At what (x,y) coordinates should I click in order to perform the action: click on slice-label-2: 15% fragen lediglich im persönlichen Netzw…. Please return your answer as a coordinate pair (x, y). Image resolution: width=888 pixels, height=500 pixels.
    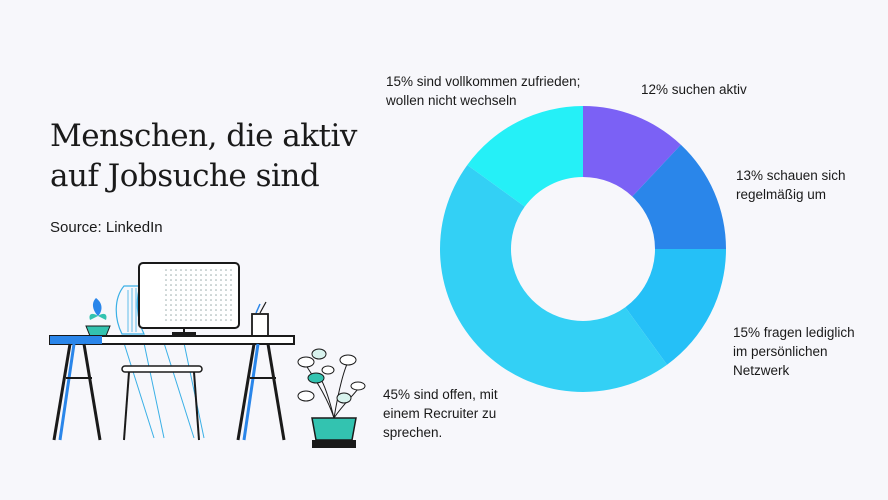
    Looking at the image, I should click on (794, 351).